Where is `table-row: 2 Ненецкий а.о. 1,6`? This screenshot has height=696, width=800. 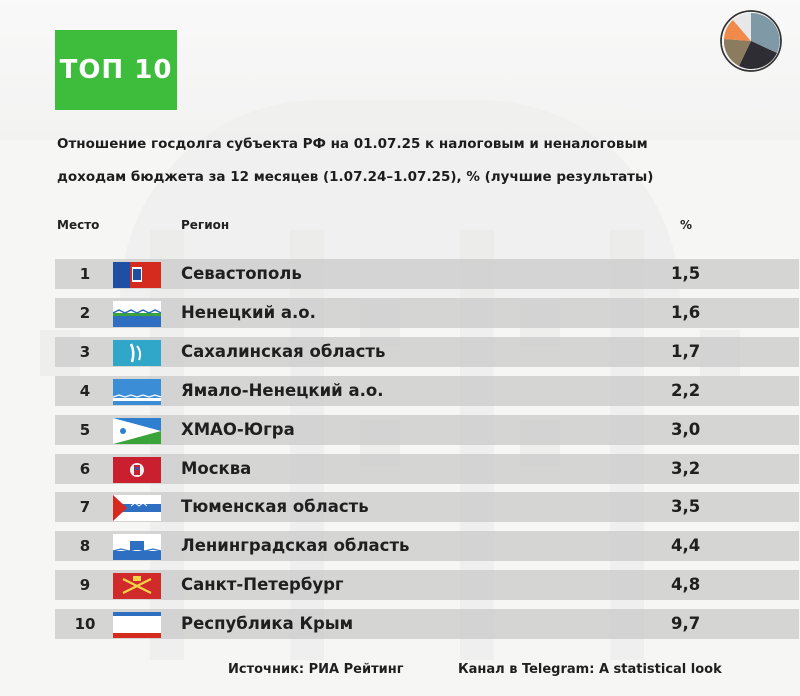 table-row: 2 Ненецкий а.о. 1,6 is located at coordinates (427, 312).